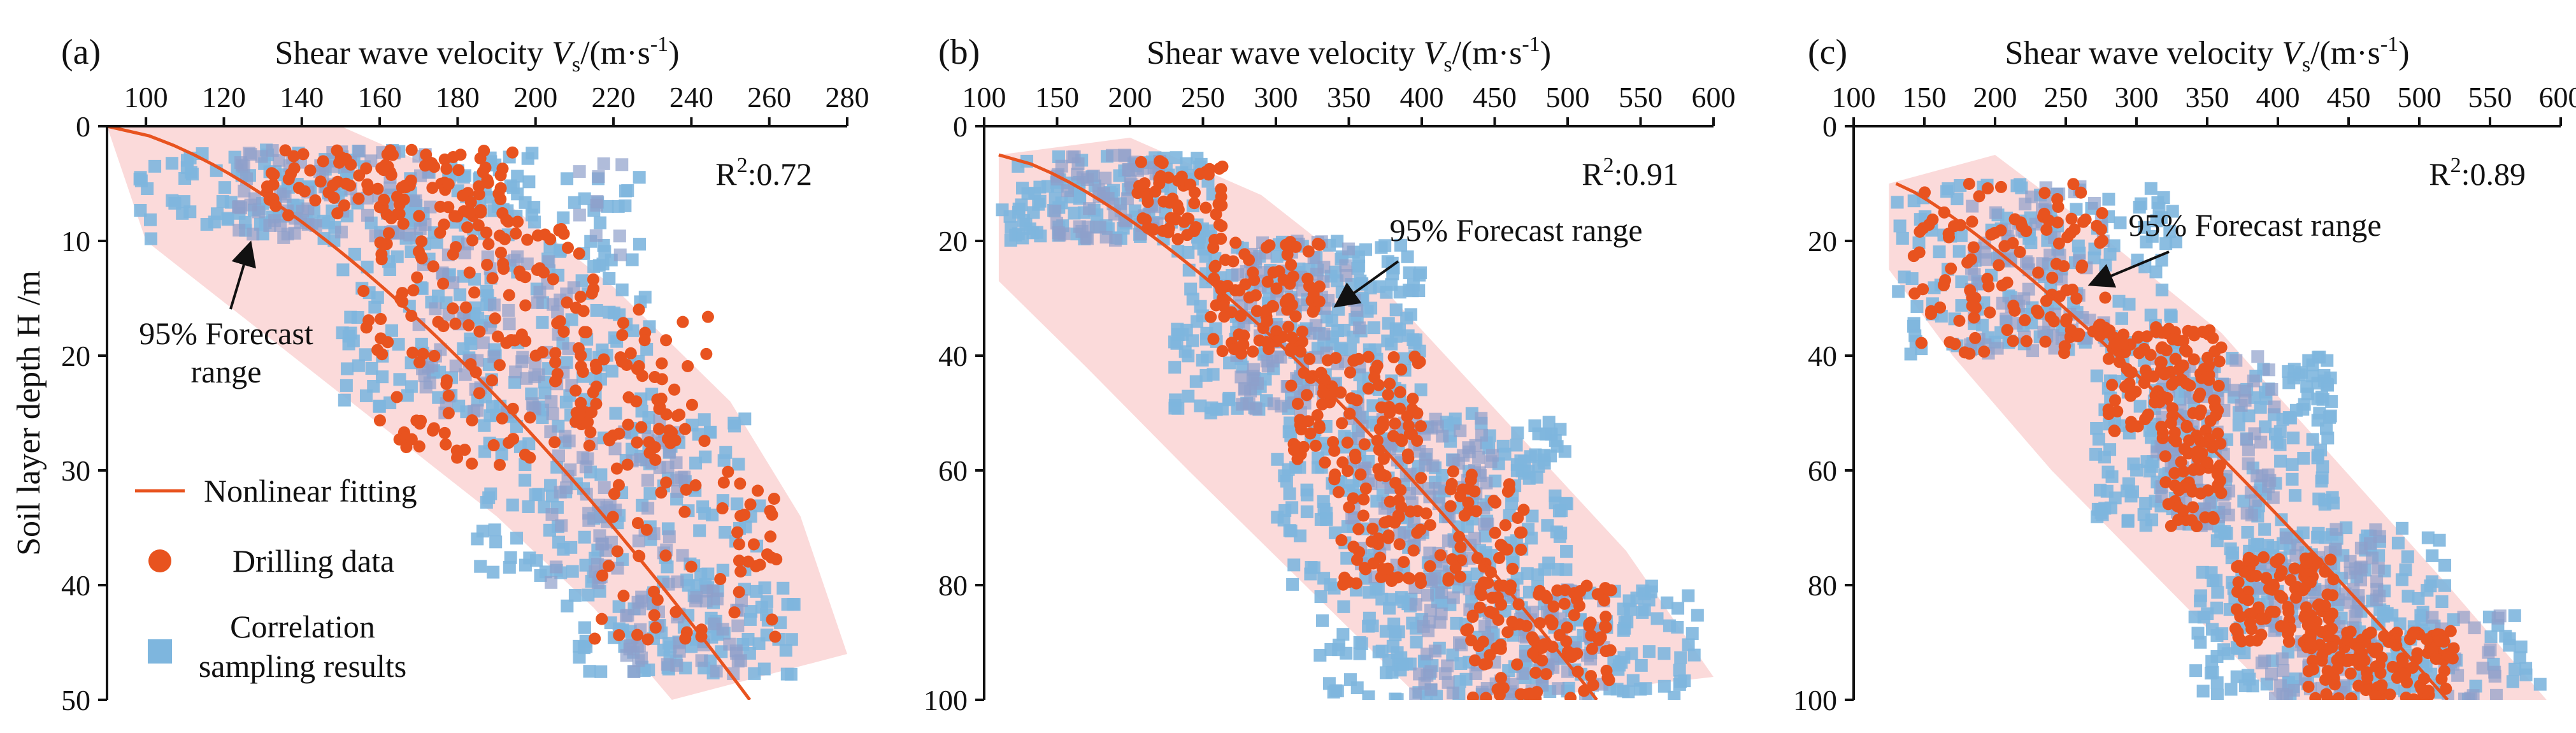  I want to click on y-tick-label: 40, so click(75, 585).